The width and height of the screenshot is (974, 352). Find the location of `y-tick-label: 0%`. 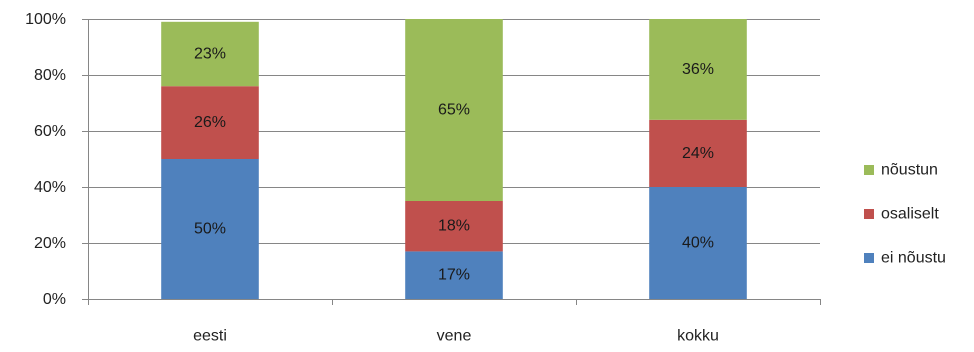

y-tick-label: 0% is located at coordinates (54, 299).